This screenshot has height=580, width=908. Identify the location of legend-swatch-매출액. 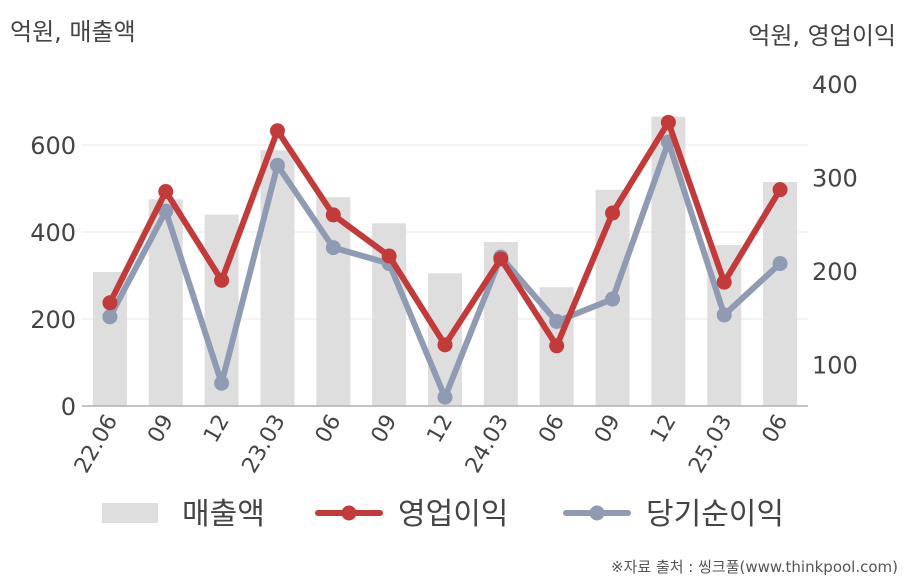
(130, 513).